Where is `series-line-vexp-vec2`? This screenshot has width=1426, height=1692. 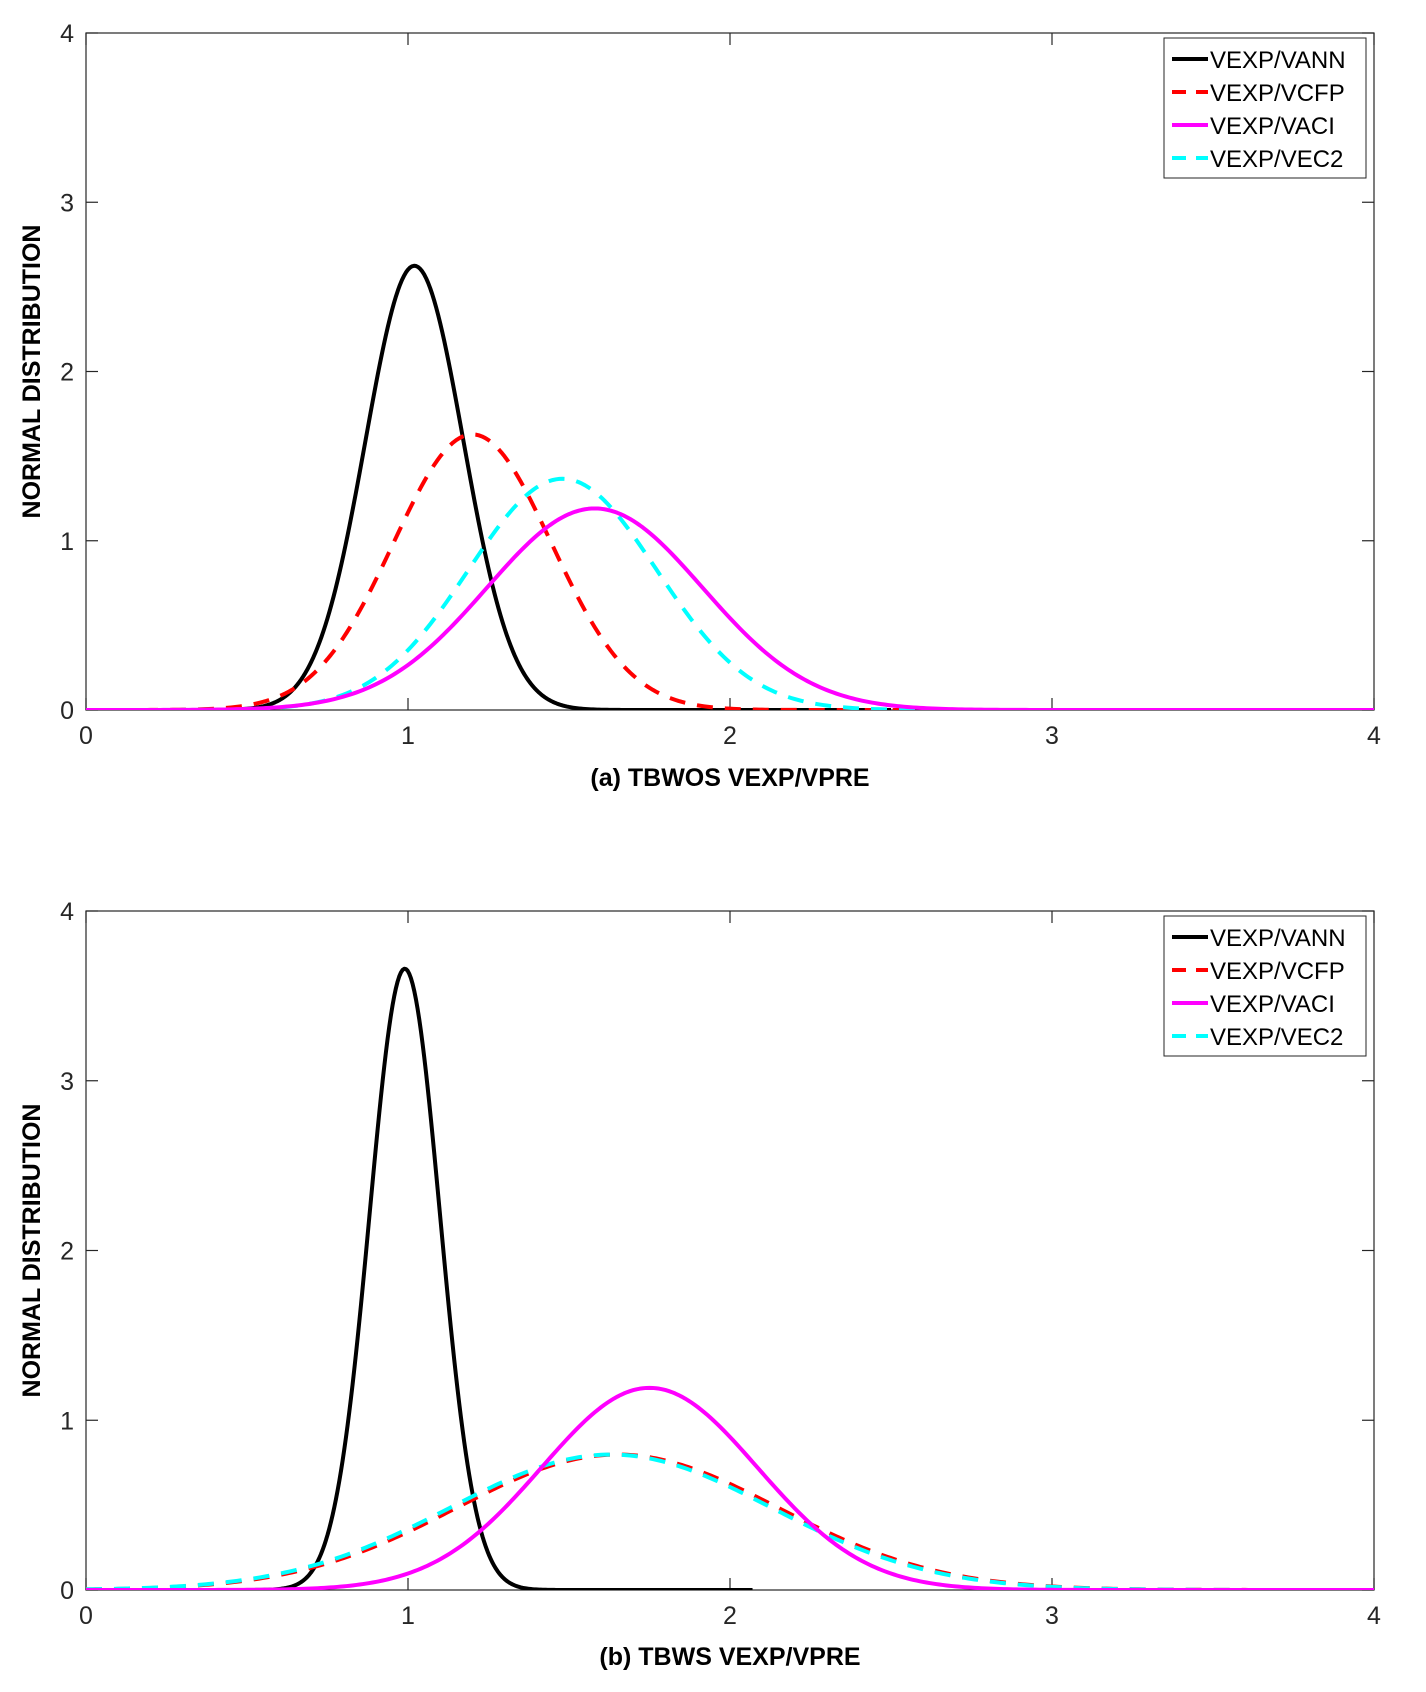 series-line-vexp-vec2 is located at coordinates (730, 593).